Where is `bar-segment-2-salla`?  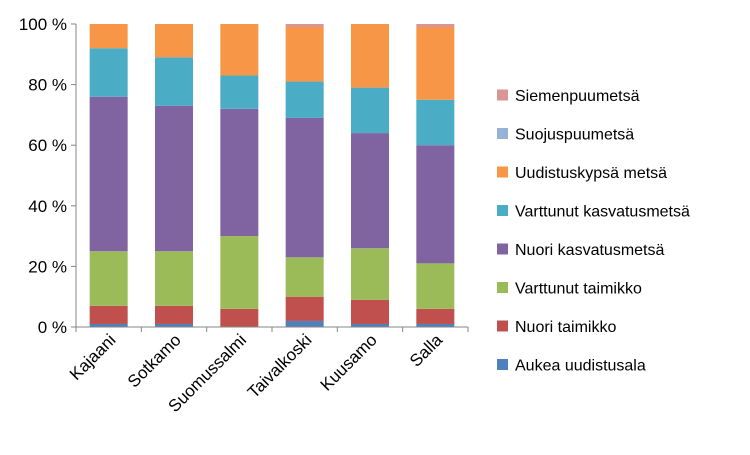
bar-segment-2-salla is located at coordinates (435, 316).